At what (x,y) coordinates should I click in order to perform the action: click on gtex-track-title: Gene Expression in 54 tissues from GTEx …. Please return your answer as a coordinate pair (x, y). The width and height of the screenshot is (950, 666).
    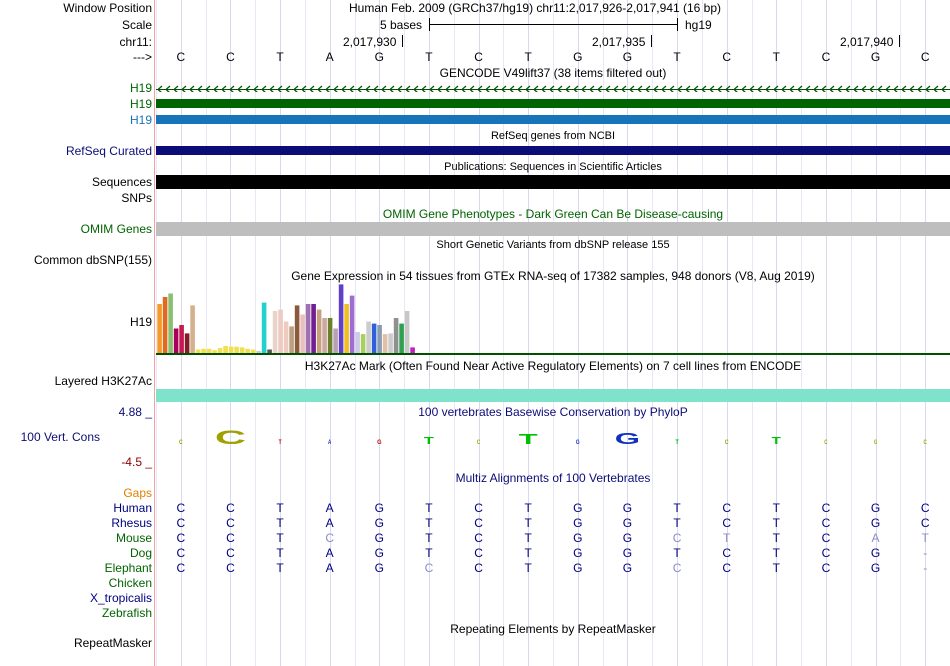
    Looking at the image, I should click on (553, 276).